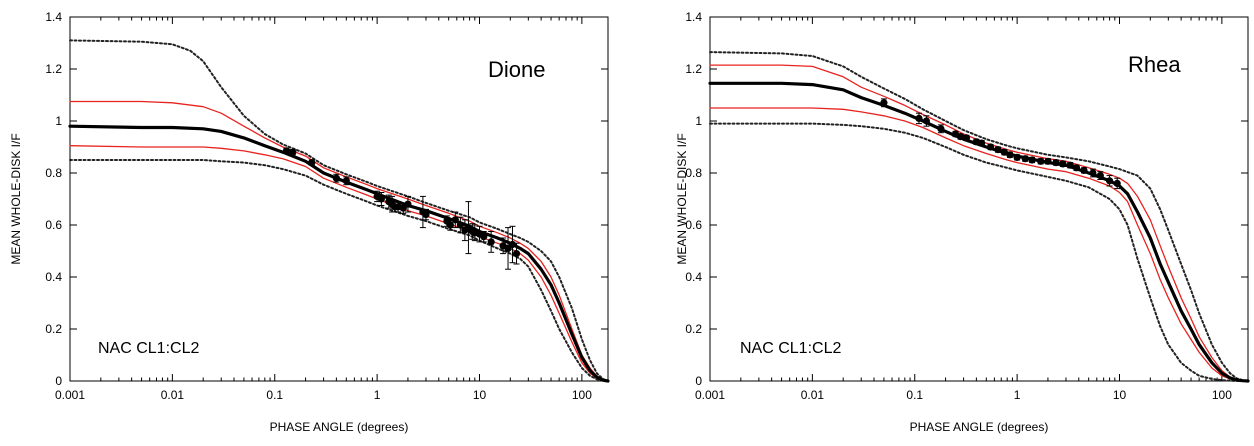  What do you see at coordinates (70, 395) in the screenshot?
I see `dione-x-tick-label: 0.001` at bounding box center [70, 395].